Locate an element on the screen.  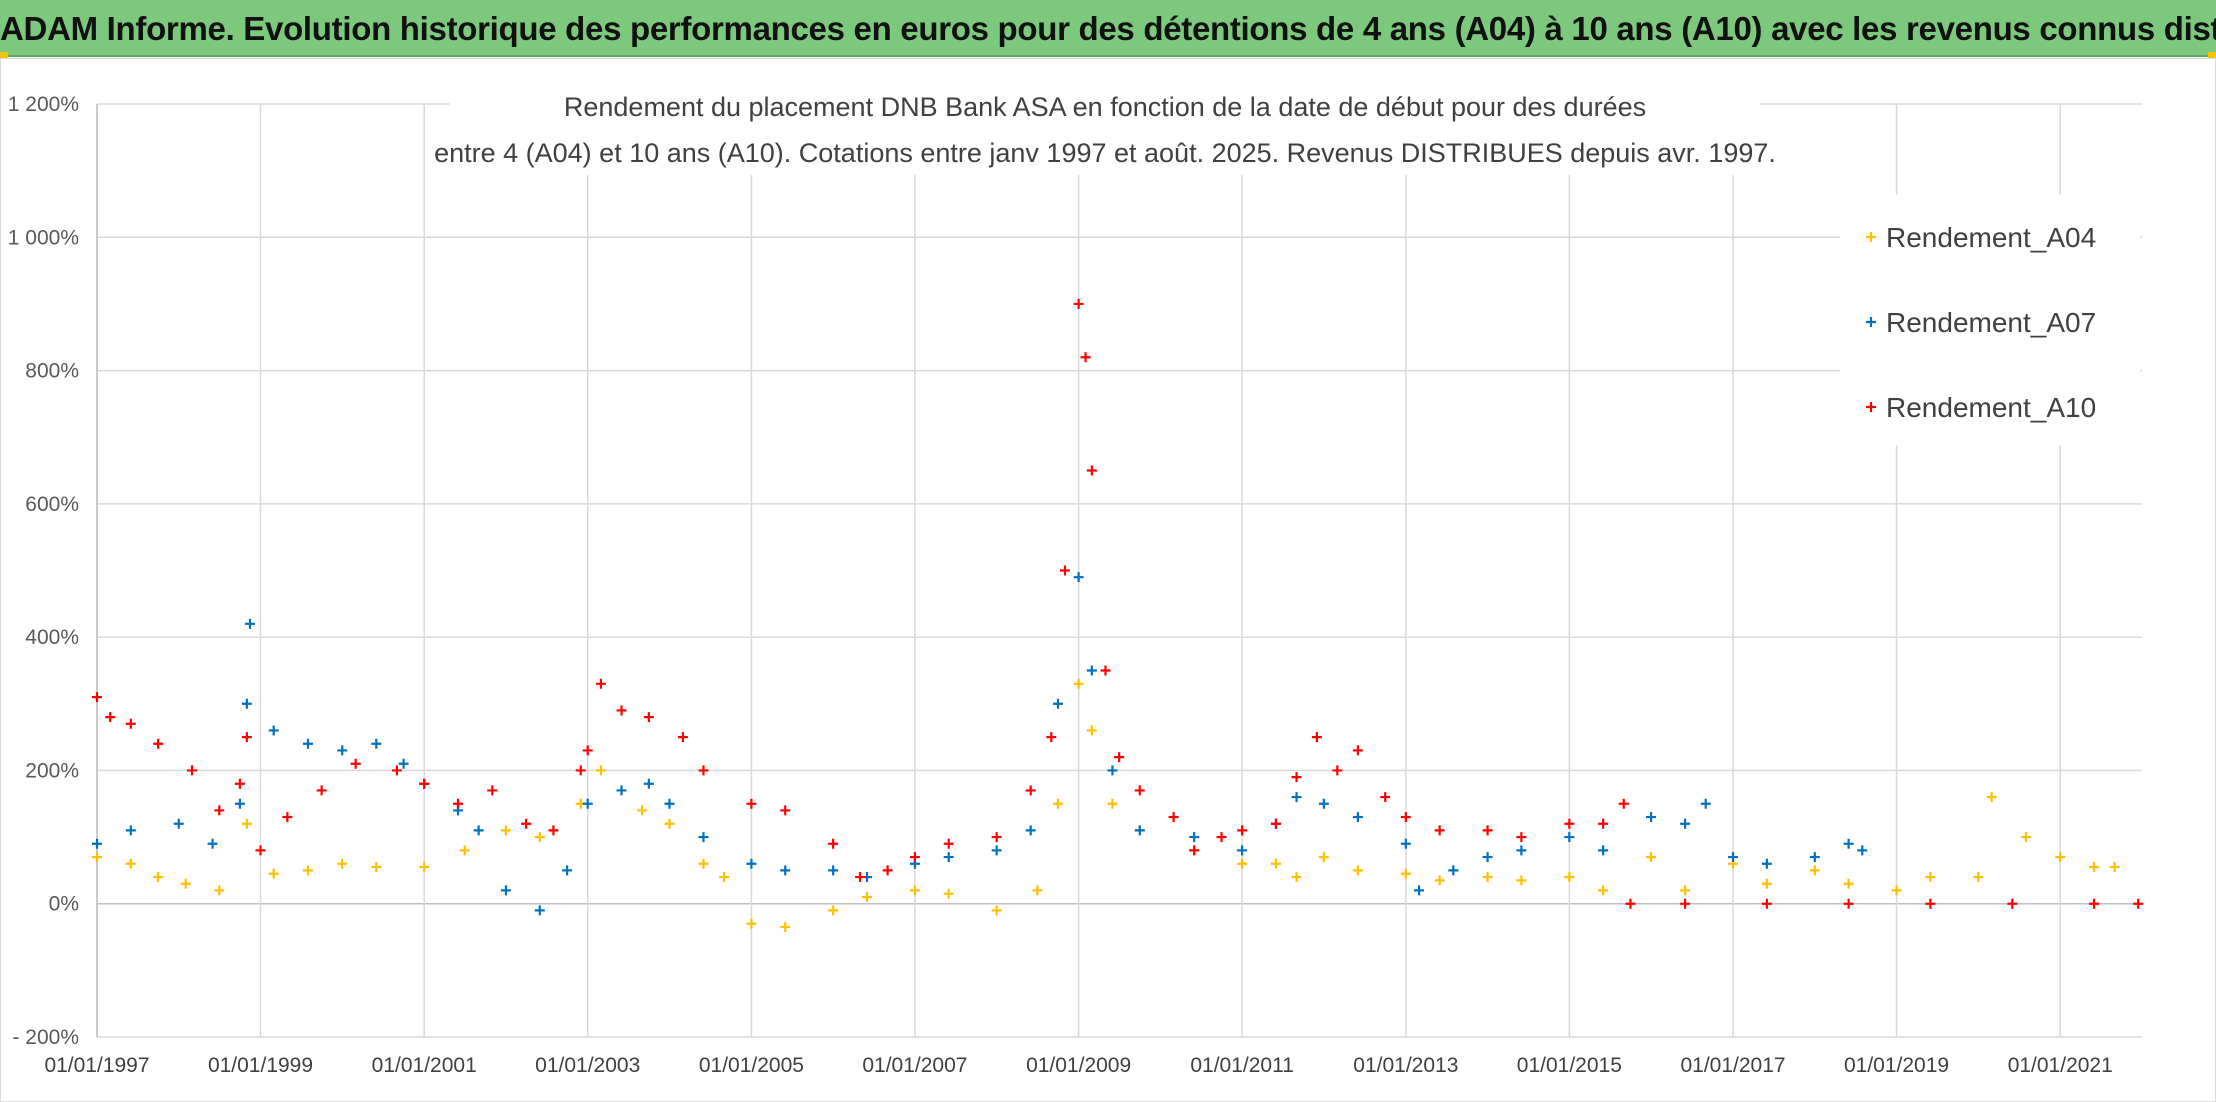
x-tick-label: 01/01/2017 is located at coordinates (1732, 1065).